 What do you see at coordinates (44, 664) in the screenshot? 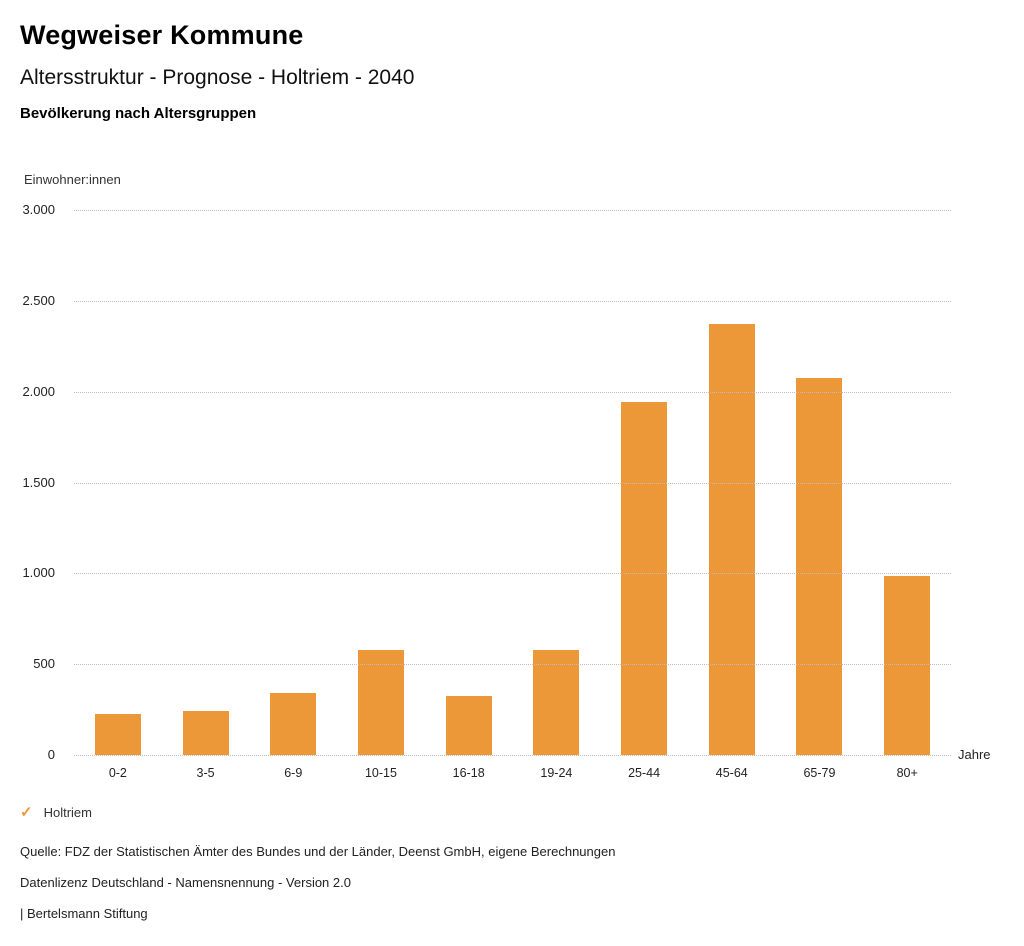
I see `y-tick-label: 500` at bounding box center [44, 664].